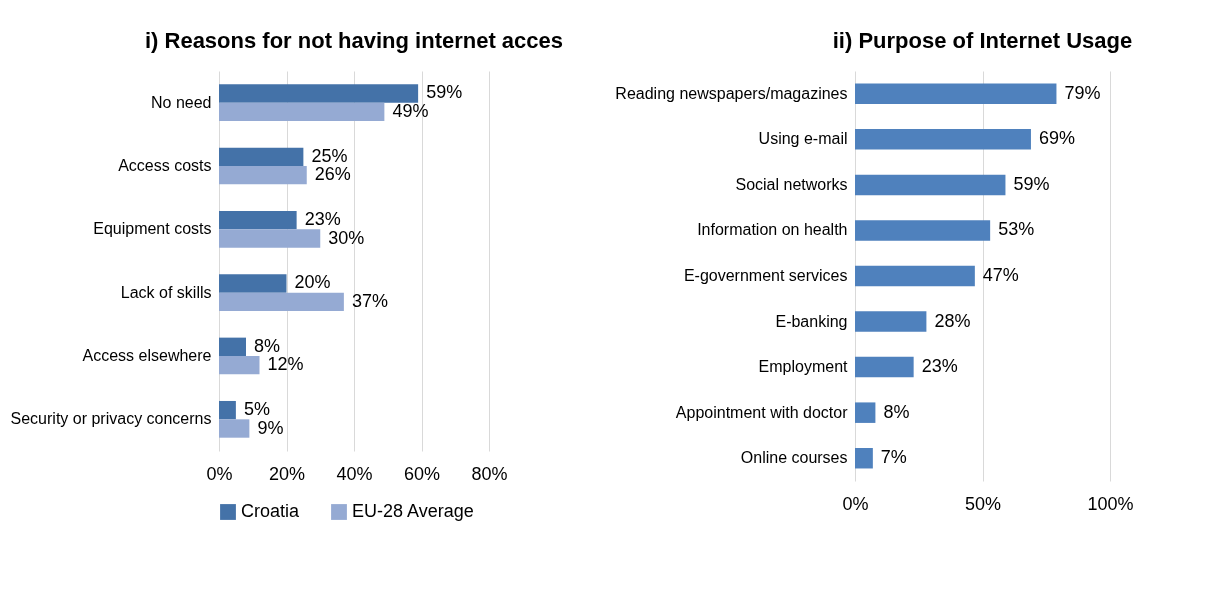  What do you see at coordinates (1056, 138) in the screenshot?
I see `data-label: 69%` at bounding box center [1056, 138].